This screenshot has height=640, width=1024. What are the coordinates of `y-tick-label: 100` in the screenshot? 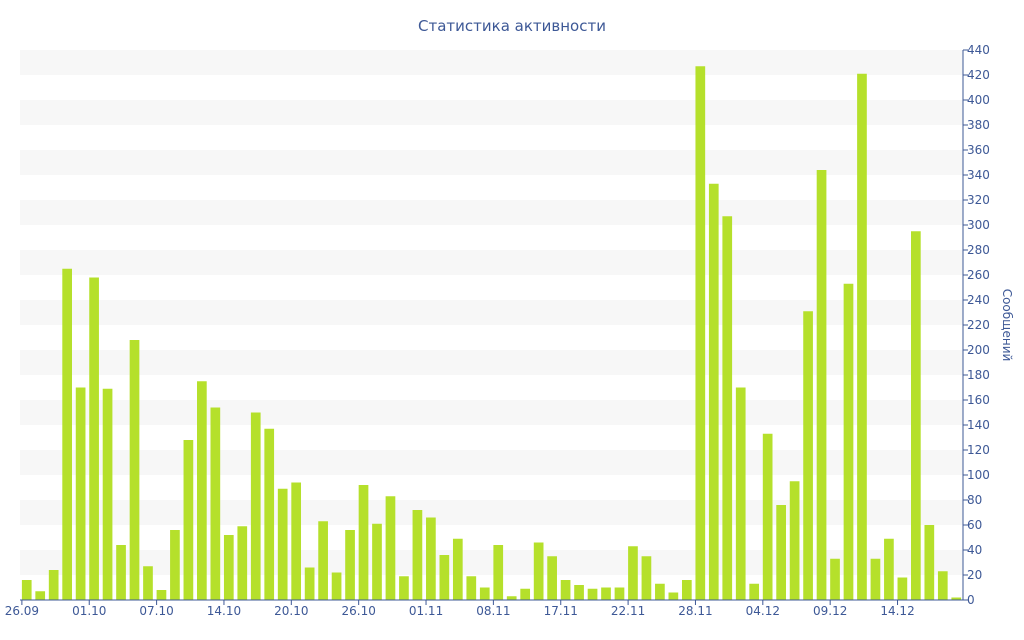 It's located at (978, 475).